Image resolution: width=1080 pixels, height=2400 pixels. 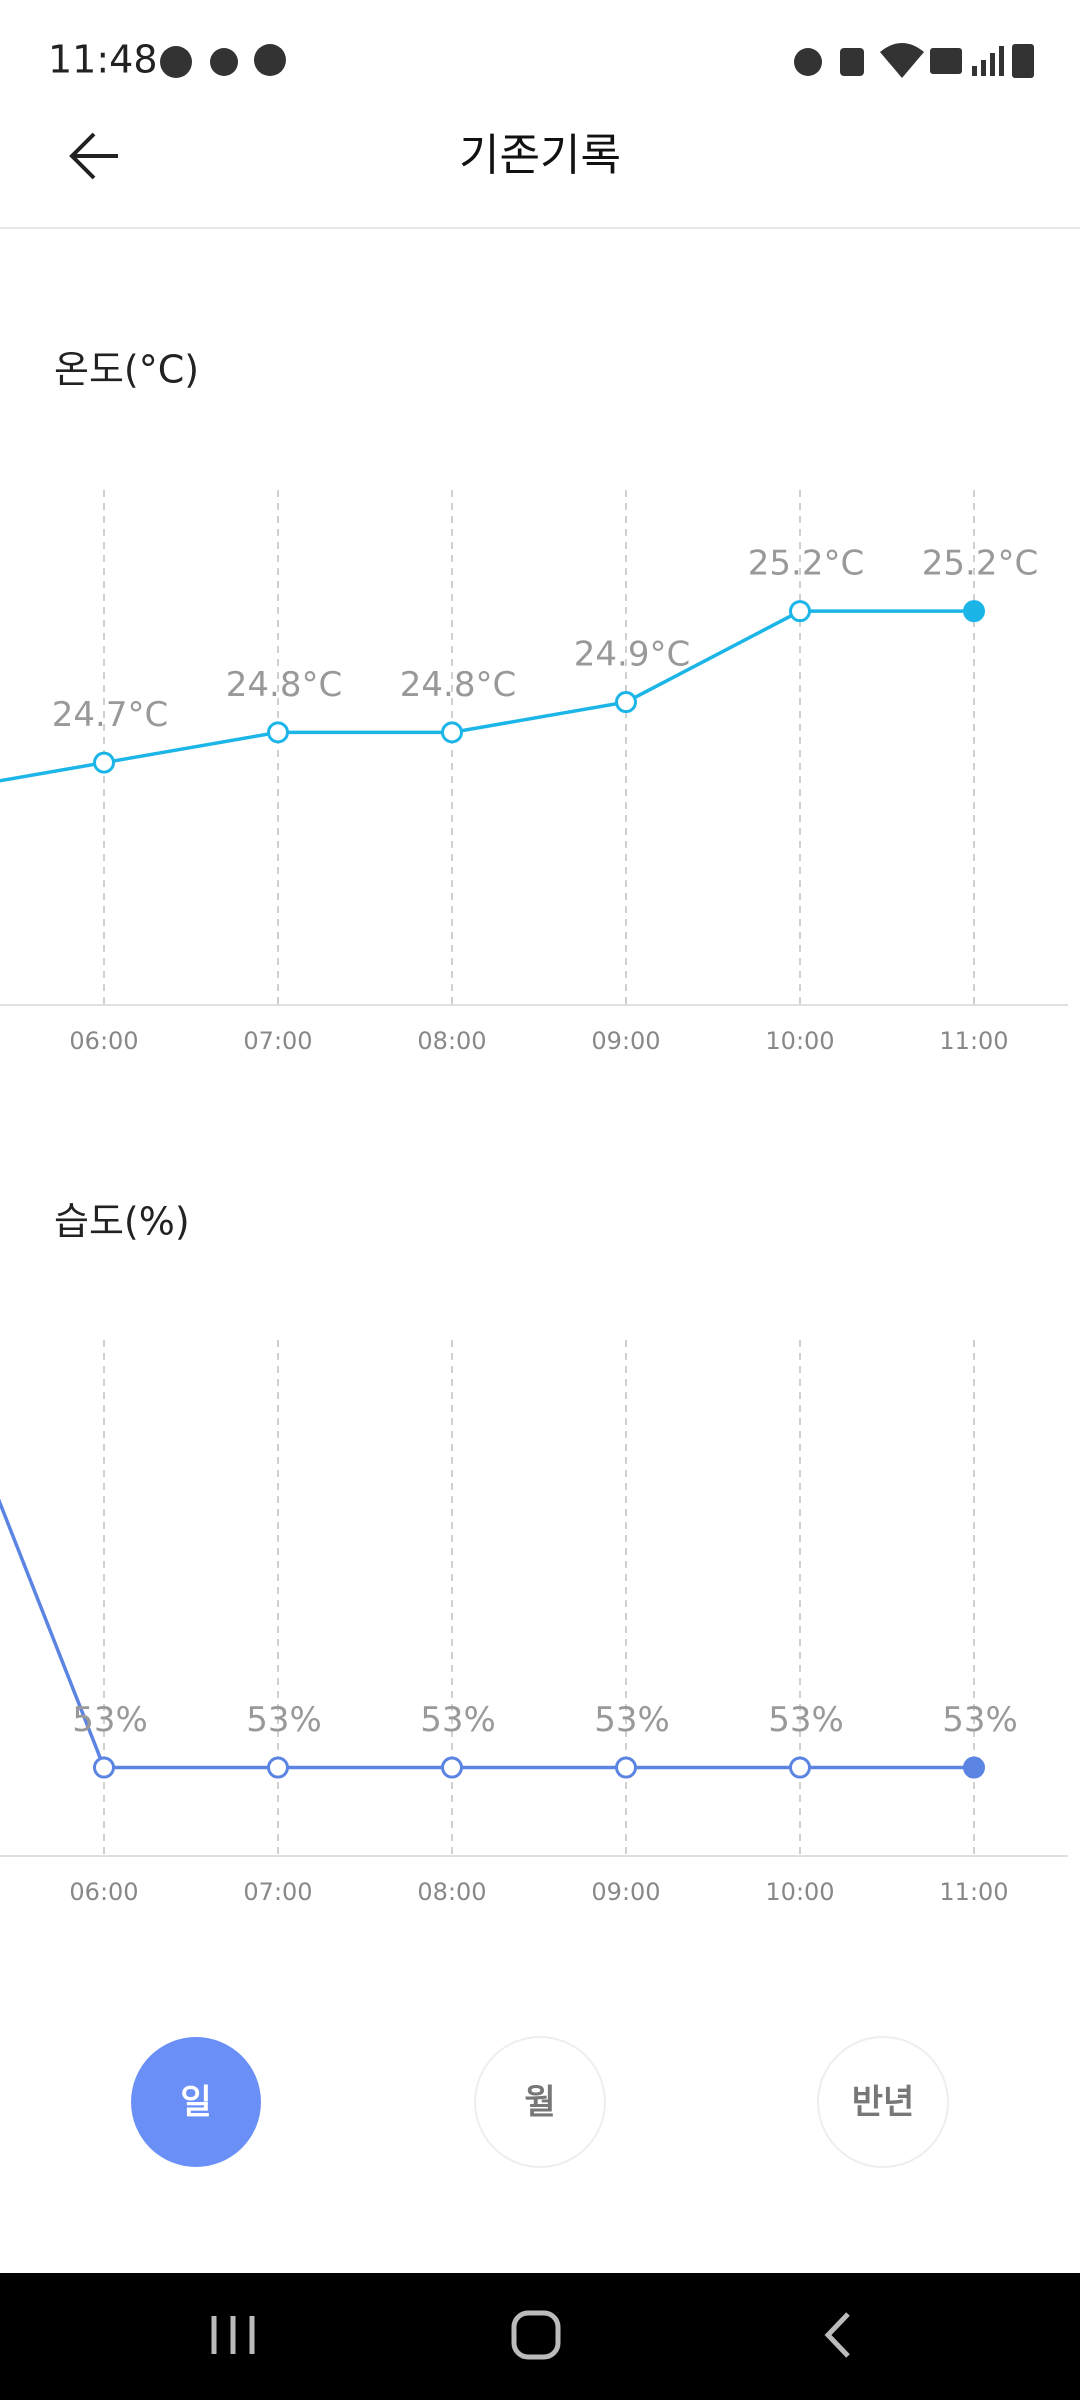 I want to click on tab-day, so click(x=196, y=2102).